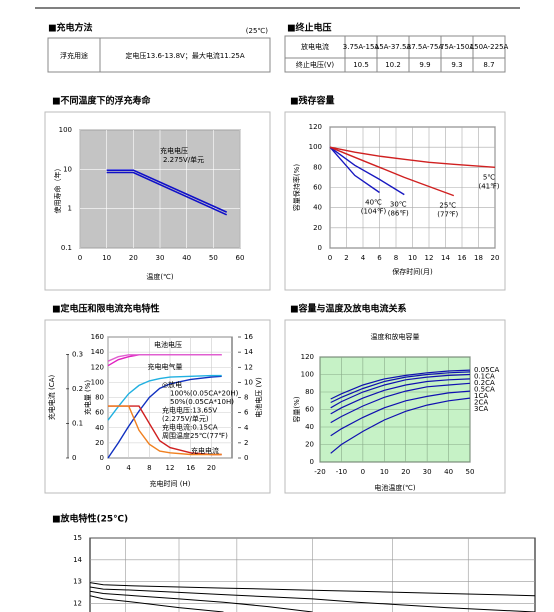  Describe the element at coordinates (309, 445) in the screenshot. I see `y-tick-label: 20` at that location.